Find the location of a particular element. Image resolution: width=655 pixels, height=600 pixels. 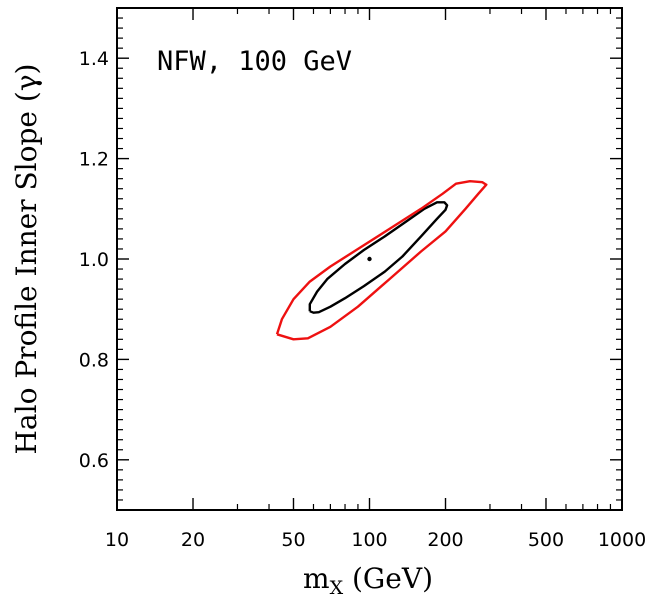

y-tick-label: 0.8 is located at coordinates (94, 360).